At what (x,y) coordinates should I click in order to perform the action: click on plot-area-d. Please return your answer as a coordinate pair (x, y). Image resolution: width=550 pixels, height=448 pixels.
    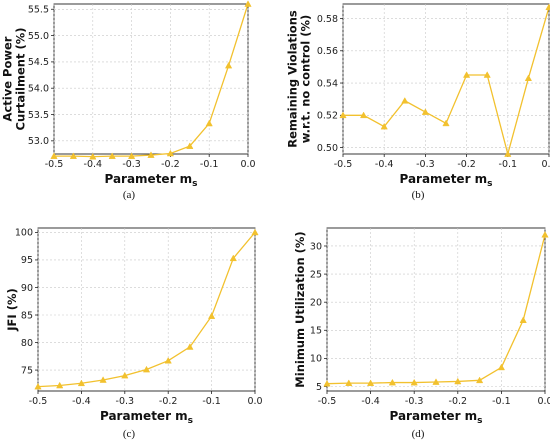
    Looking at the image, I should click on (436, 309).